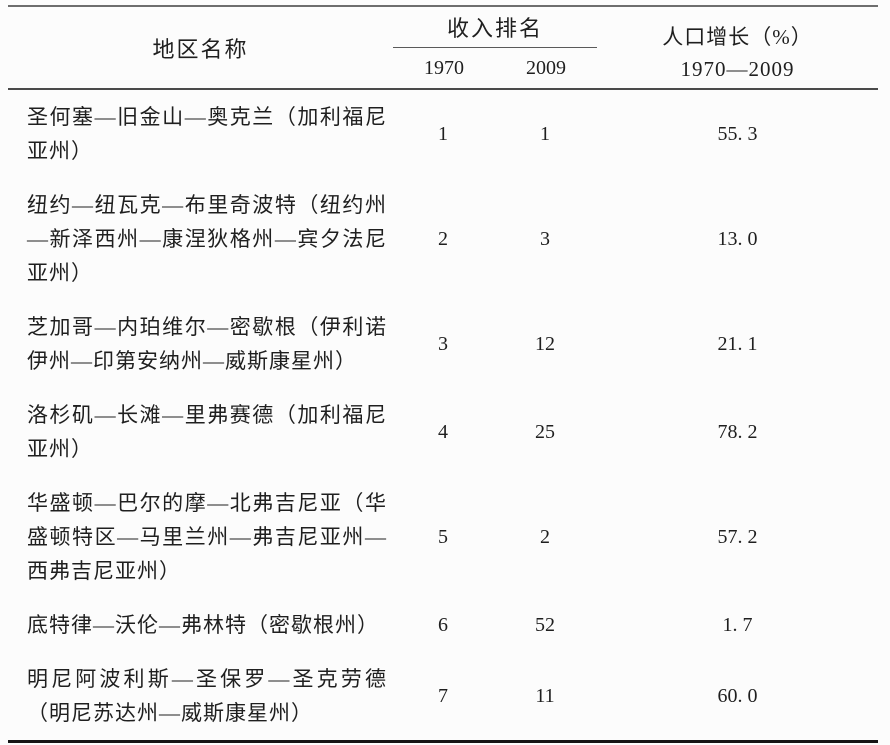 Image resolution: width=890 pixels, height=745 pixels. Describe the element at coordinates (494, 27) in the screenshot. I see `income-rank-header: 收入排名` at that location.